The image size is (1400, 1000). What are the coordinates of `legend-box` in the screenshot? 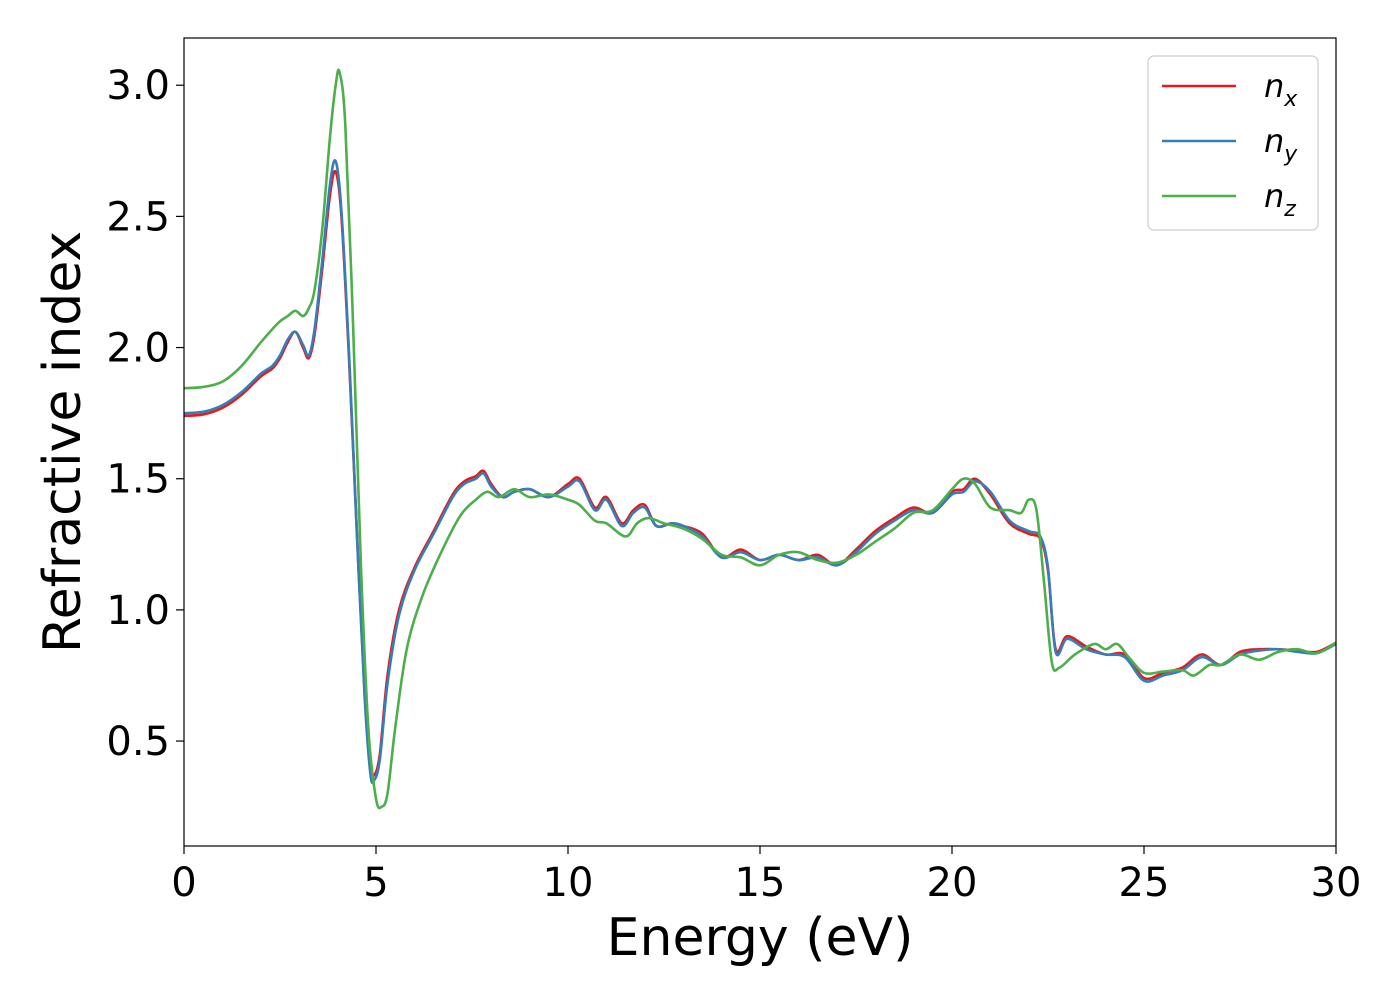 It's located at (1233, 143).